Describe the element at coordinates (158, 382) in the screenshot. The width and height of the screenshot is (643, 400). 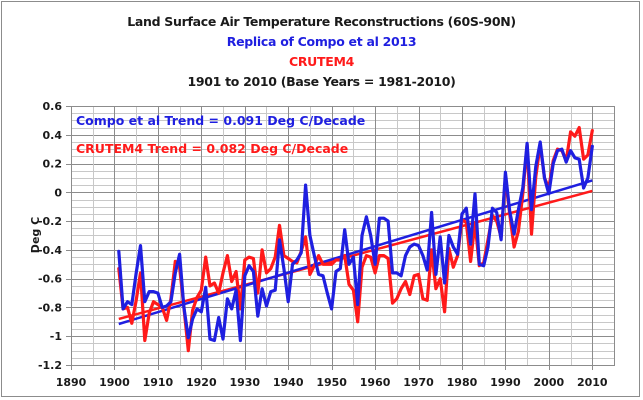
I see `x-tick-label: 1910` at that location.